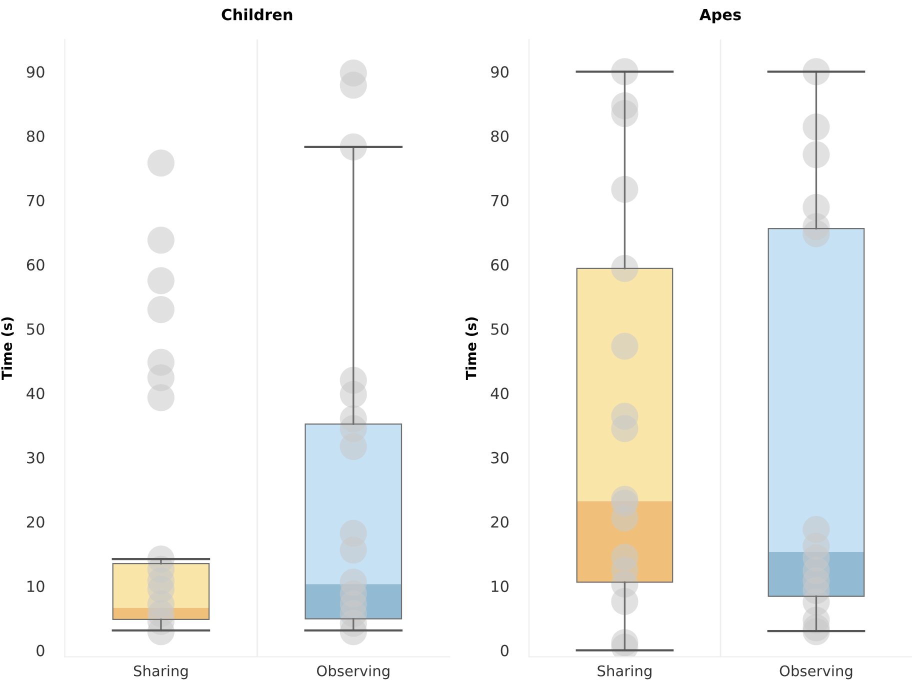 Image resolution: width=912 pixels, height=682 pixels. I want to click on chart-title: Apes, so click(720, 16).